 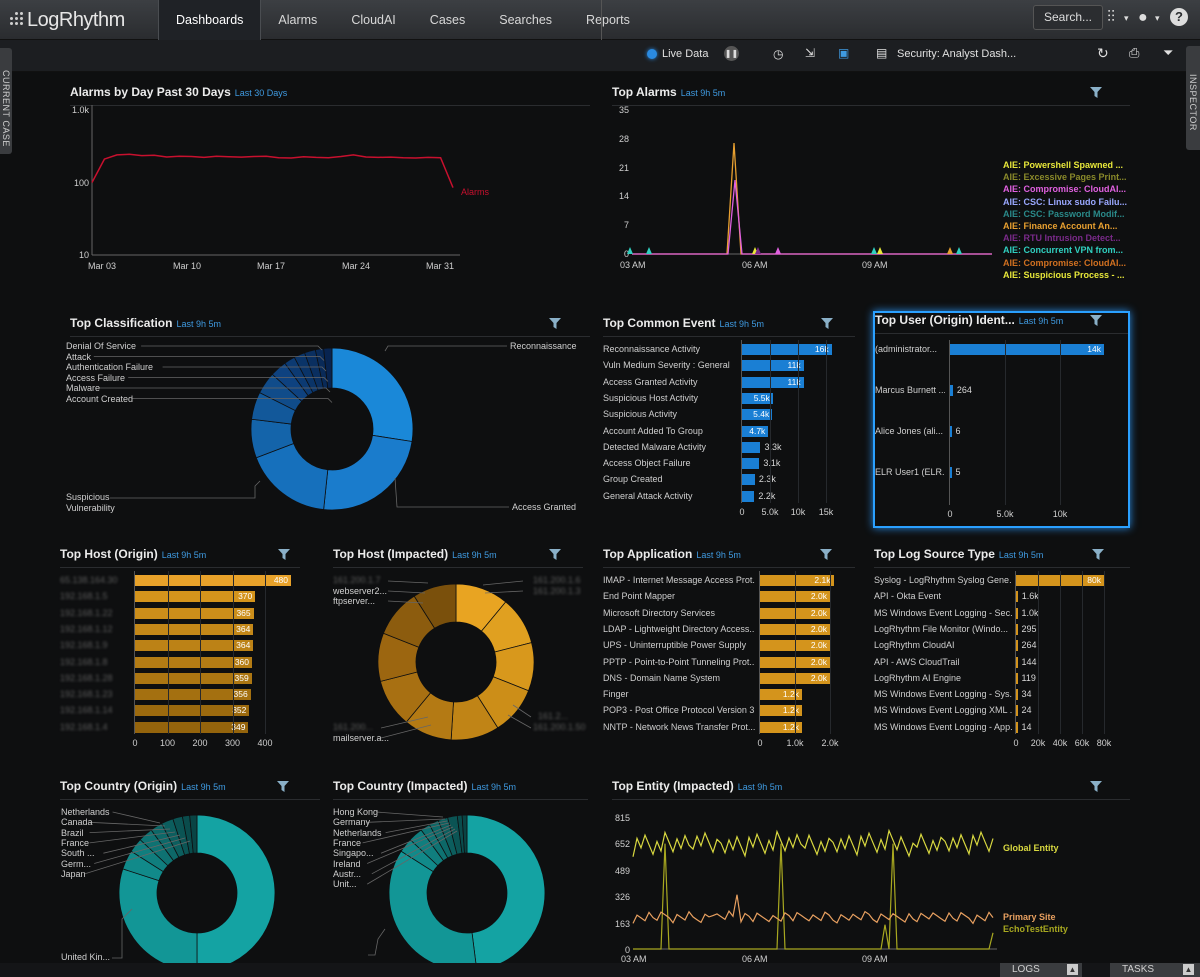 What do you see at coordinates (1143, 17) in the screenshot?
I see `user-icon: ●` at bounding box center [1143, 17].